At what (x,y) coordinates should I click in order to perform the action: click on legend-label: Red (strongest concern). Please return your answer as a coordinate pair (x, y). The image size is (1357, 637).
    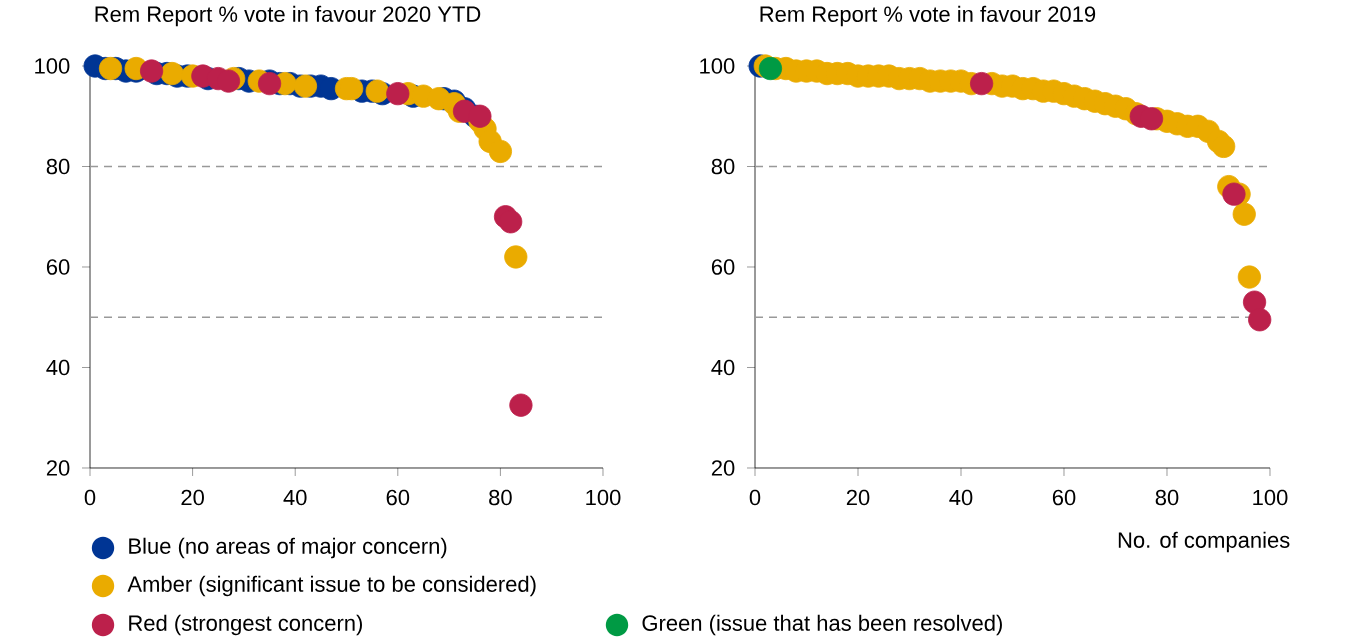
    Looking at the image, I should click on (245, 625).